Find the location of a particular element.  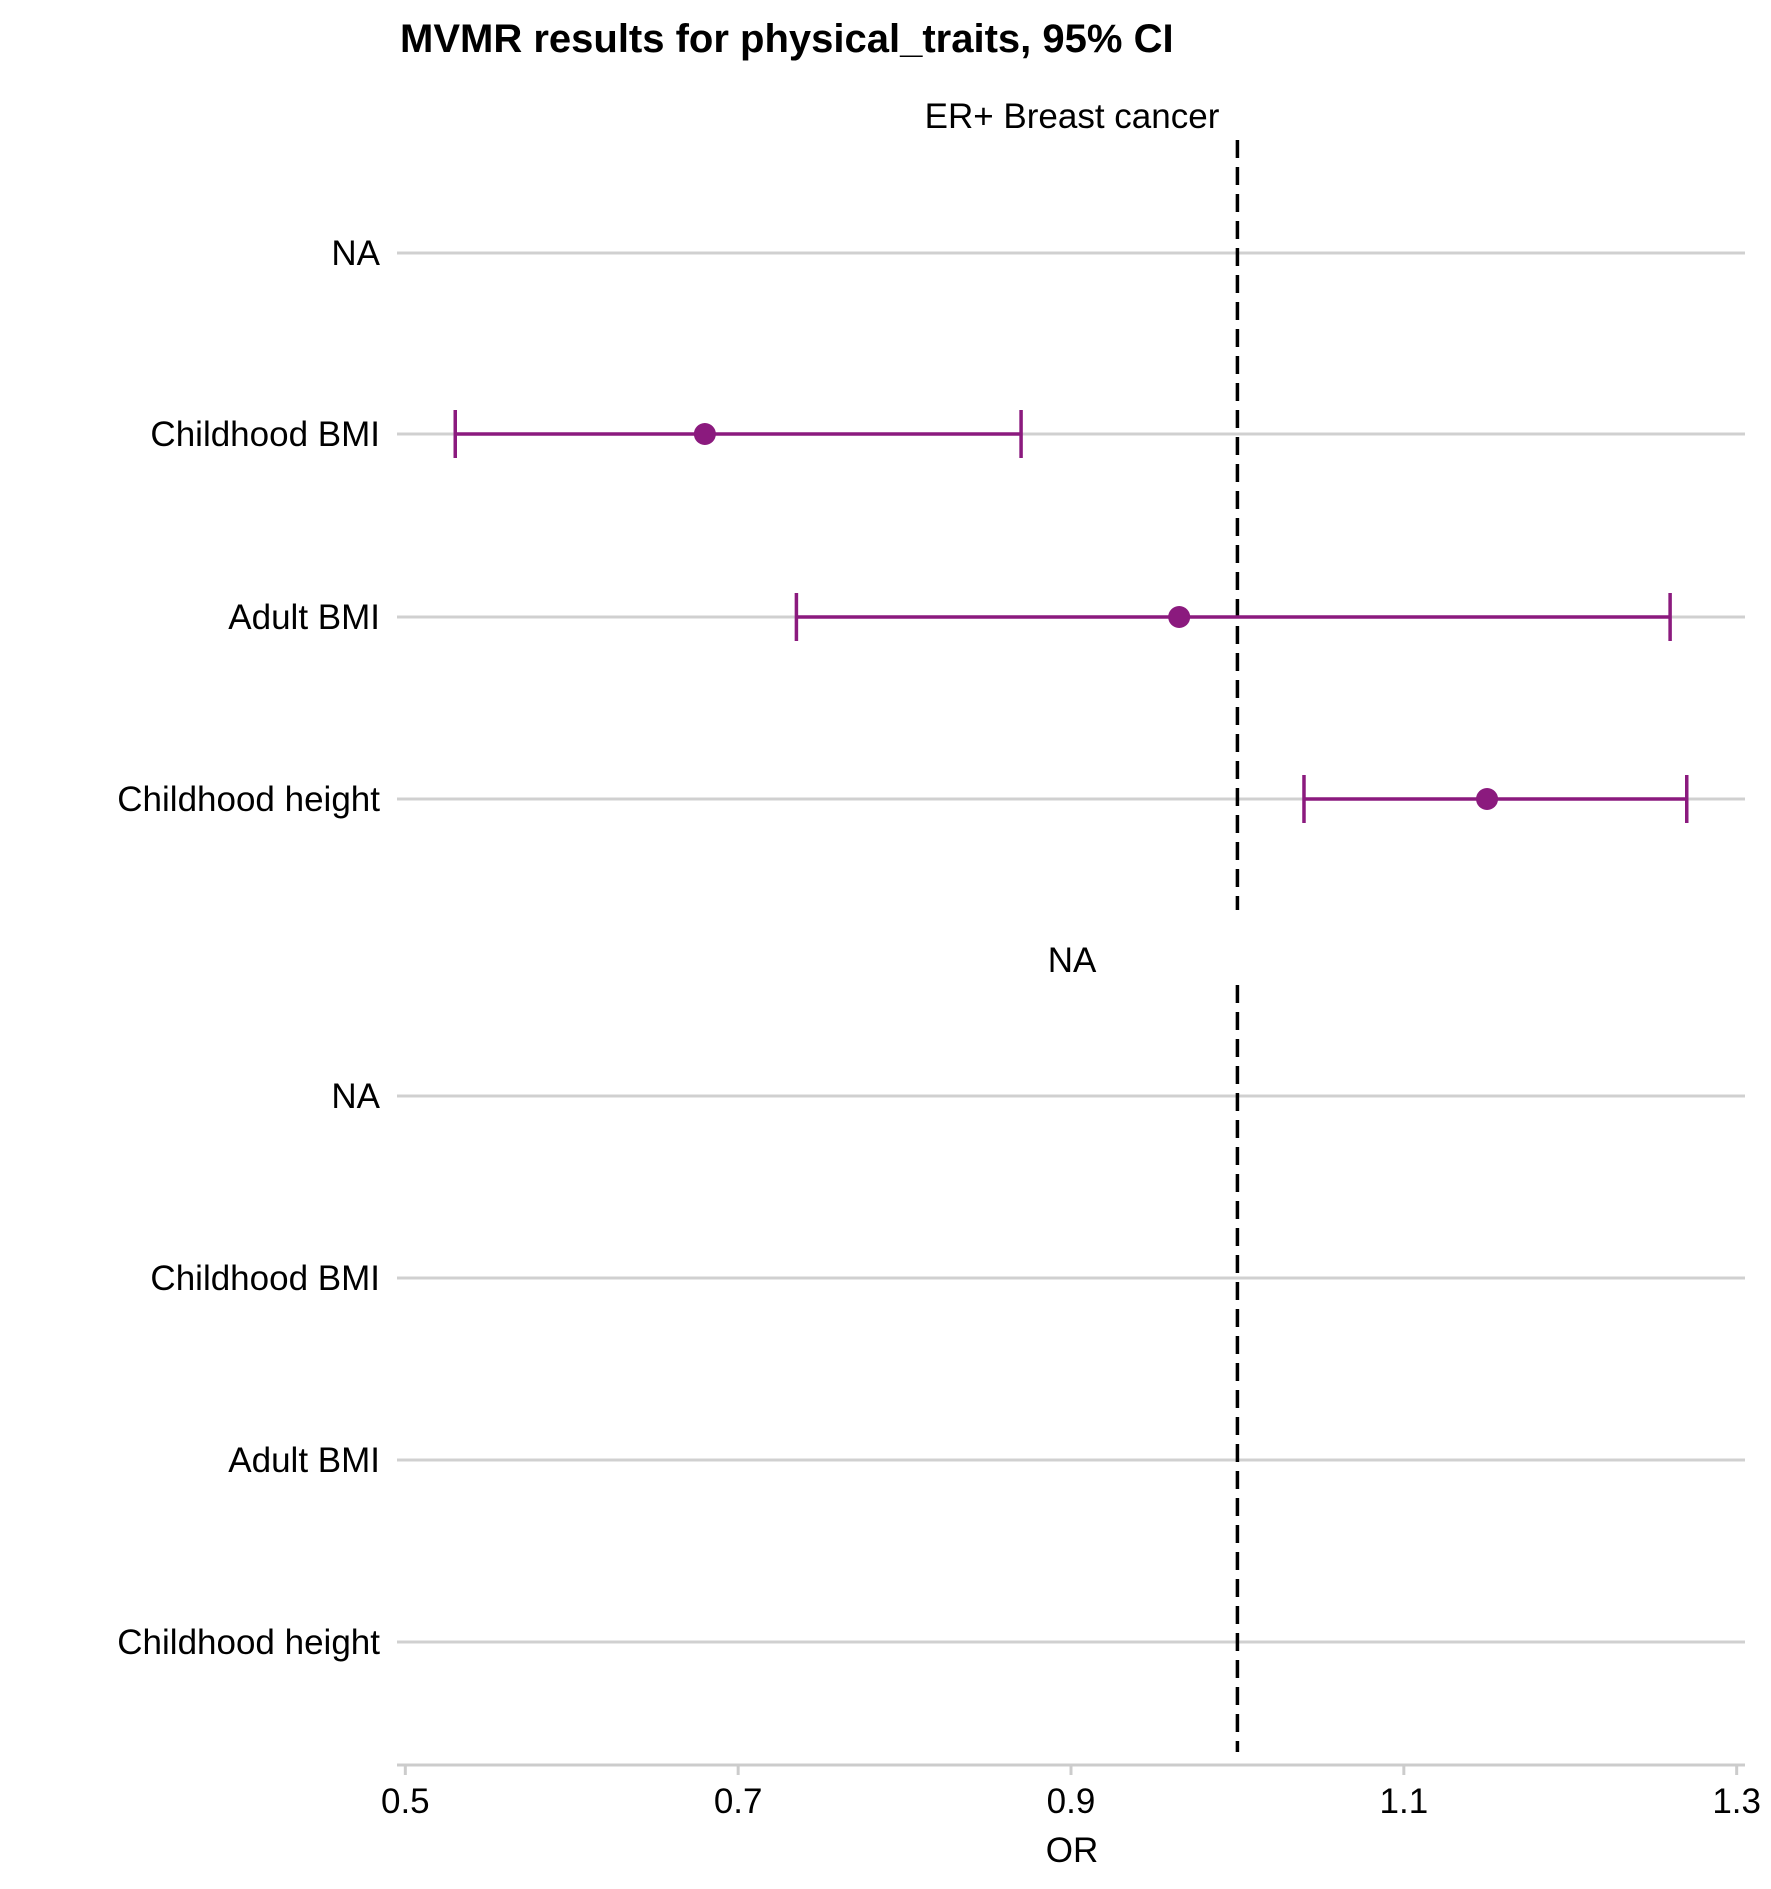

facet-label: NA is located at coordinates (1072, 960).